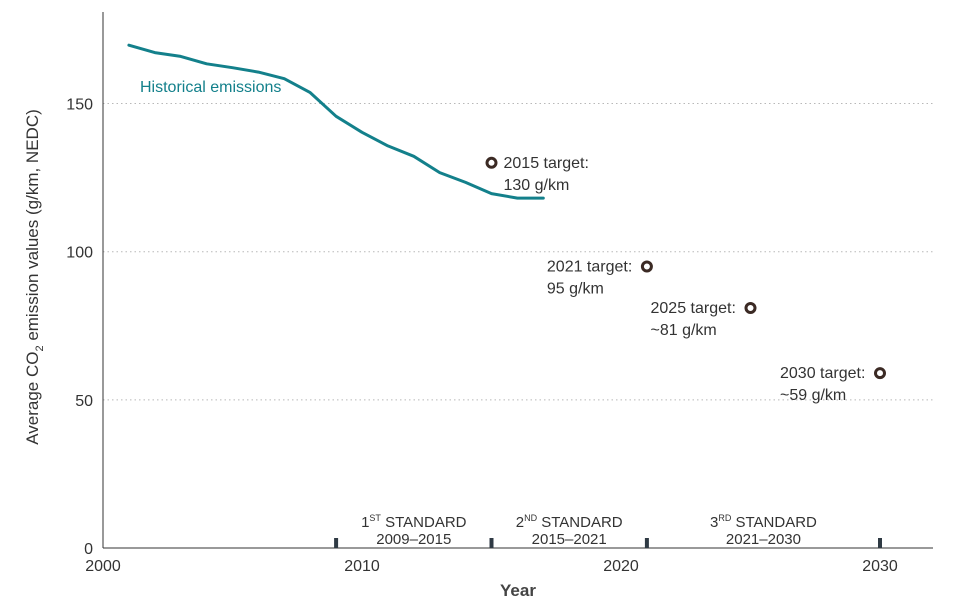 This screenshot has width=960, height=614. I want to click on series-lines, so click(336, 121).